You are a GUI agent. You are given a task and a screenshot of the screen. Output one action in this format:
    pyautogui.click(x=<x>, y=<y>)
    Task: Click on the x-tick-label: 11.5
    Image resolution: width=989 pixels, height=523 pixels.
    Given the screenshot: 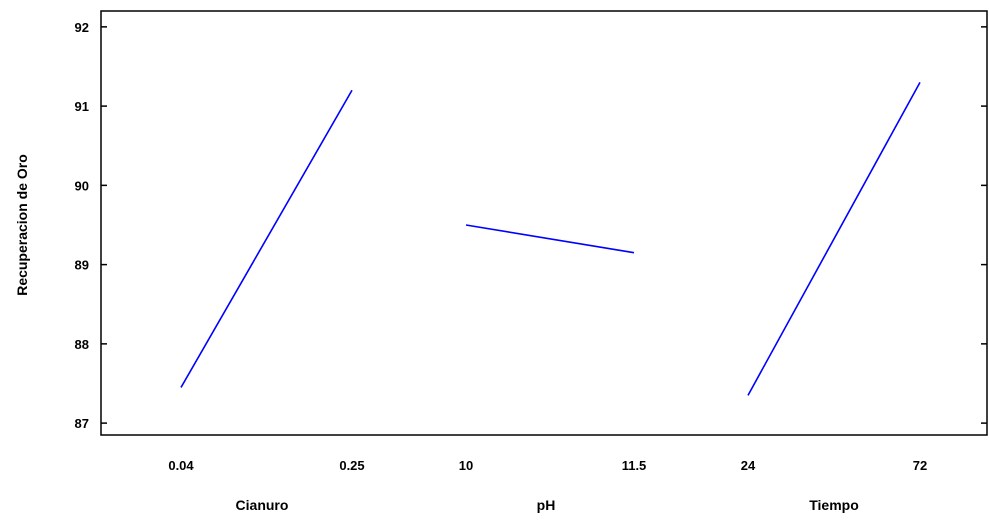 What is the action you would take?
    pyautogui.click(x=634, y=465)
    